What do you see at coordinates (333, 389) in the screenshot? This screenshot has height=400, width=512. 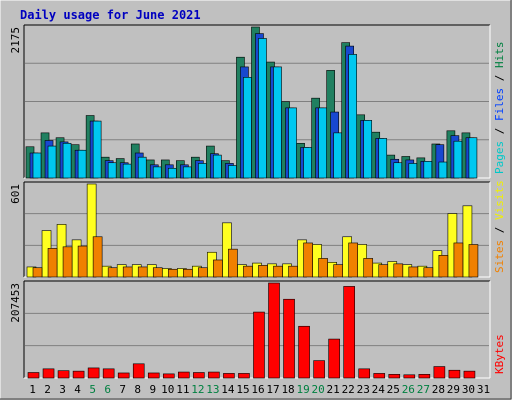 I see `x-tick-label-21: 21` at bounding box center [333, 389].